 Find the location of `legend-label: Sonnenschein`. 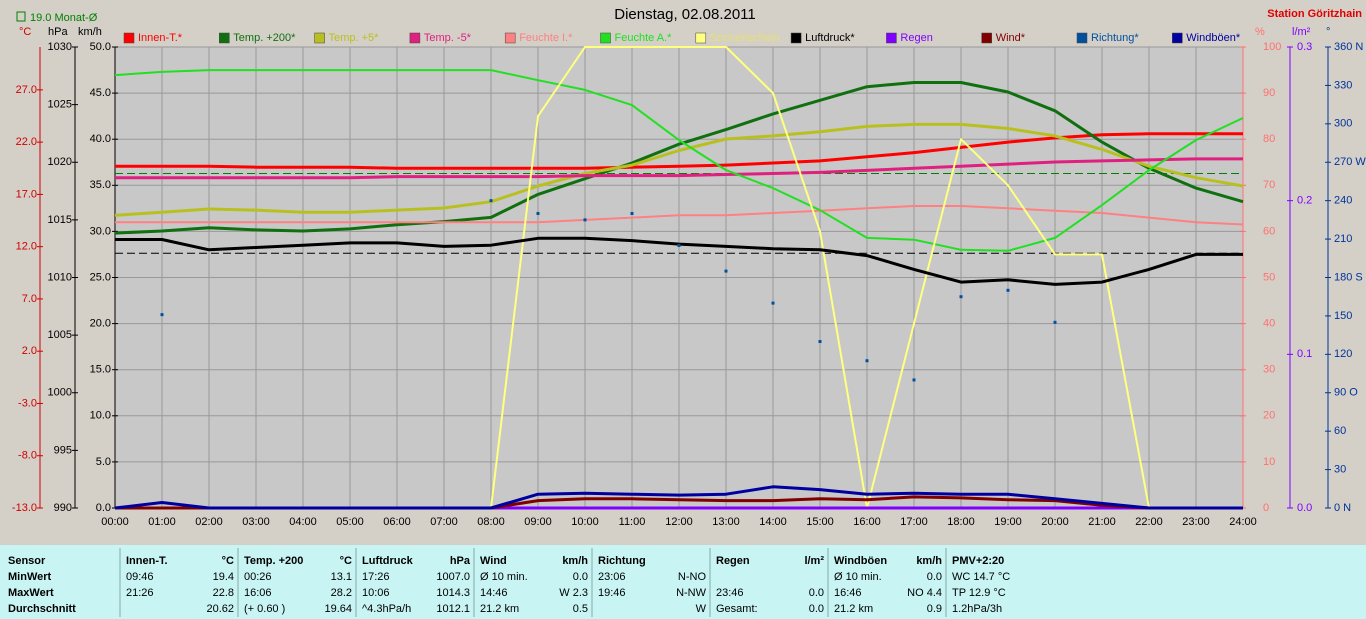

legend-label: Sonnenschein is located at coordinates (745, 38).